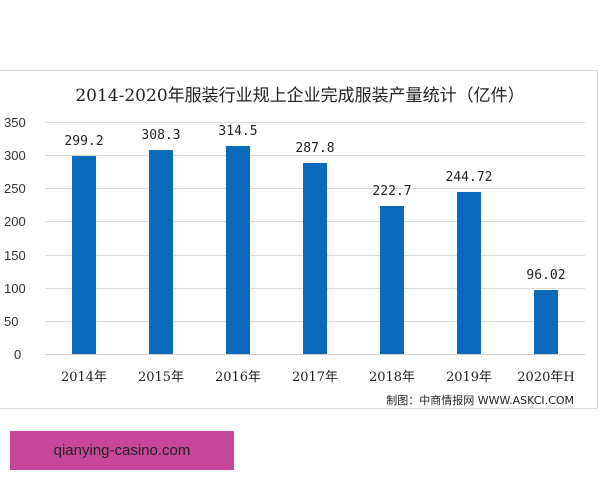 The image size is (600, 480). What do you see at coordinates (546, 377) in the screenshot?
I see `x-label-2020h: 2020年H` at bounding box center [546, 377].